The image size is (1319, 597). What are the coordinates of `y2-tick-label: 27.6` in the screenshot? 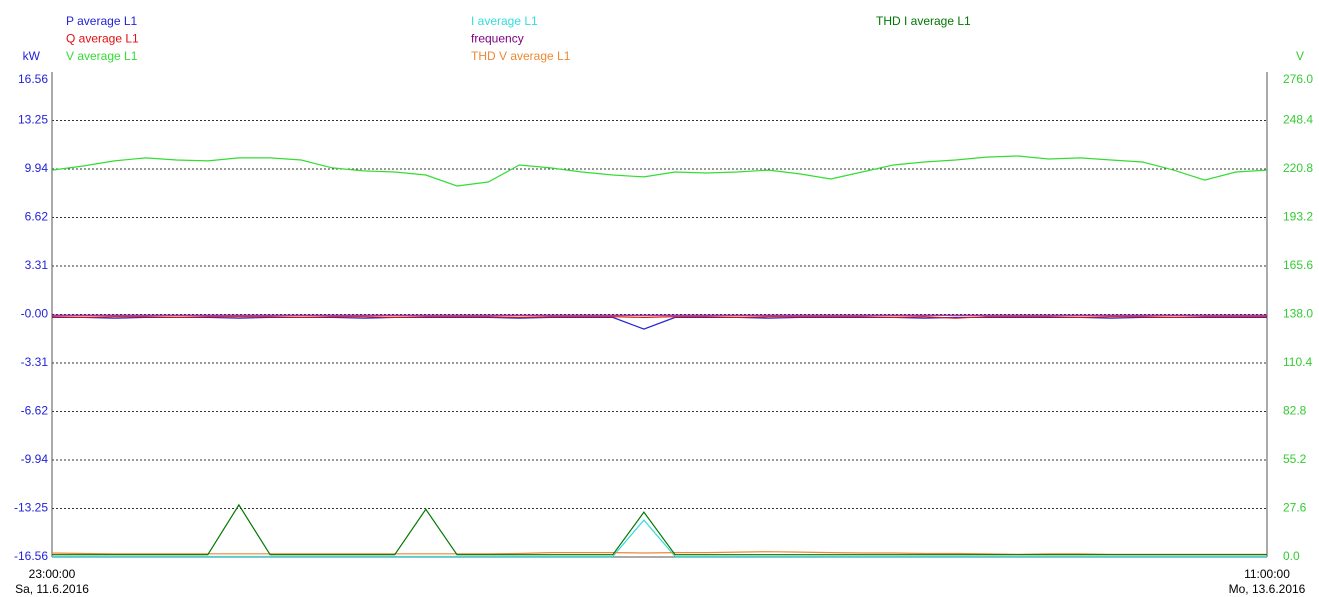 It's located at (1295, 508).